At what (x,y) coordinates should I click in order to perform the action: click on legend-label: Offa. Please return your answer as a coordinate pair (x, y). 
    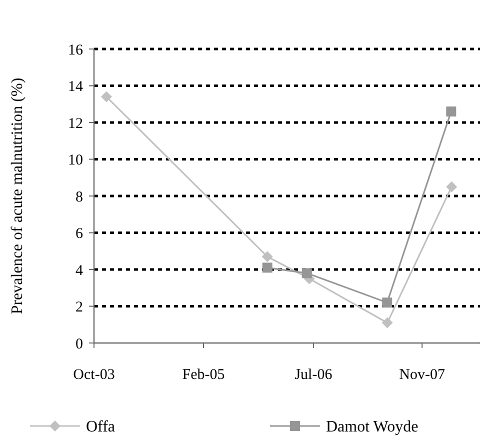
    Looking at the image, I should click on (101, 427).